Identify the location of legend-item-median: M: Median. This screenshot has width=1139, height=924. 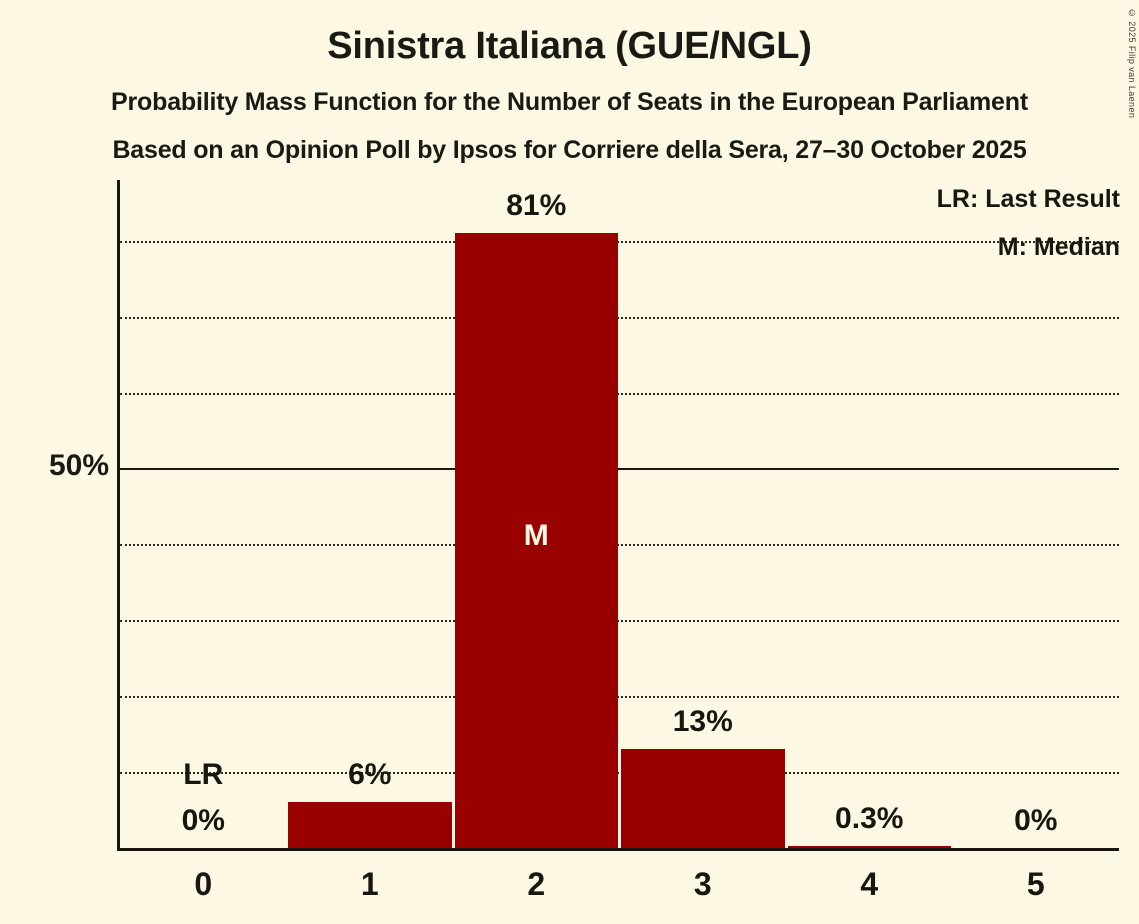
(1058, 247).